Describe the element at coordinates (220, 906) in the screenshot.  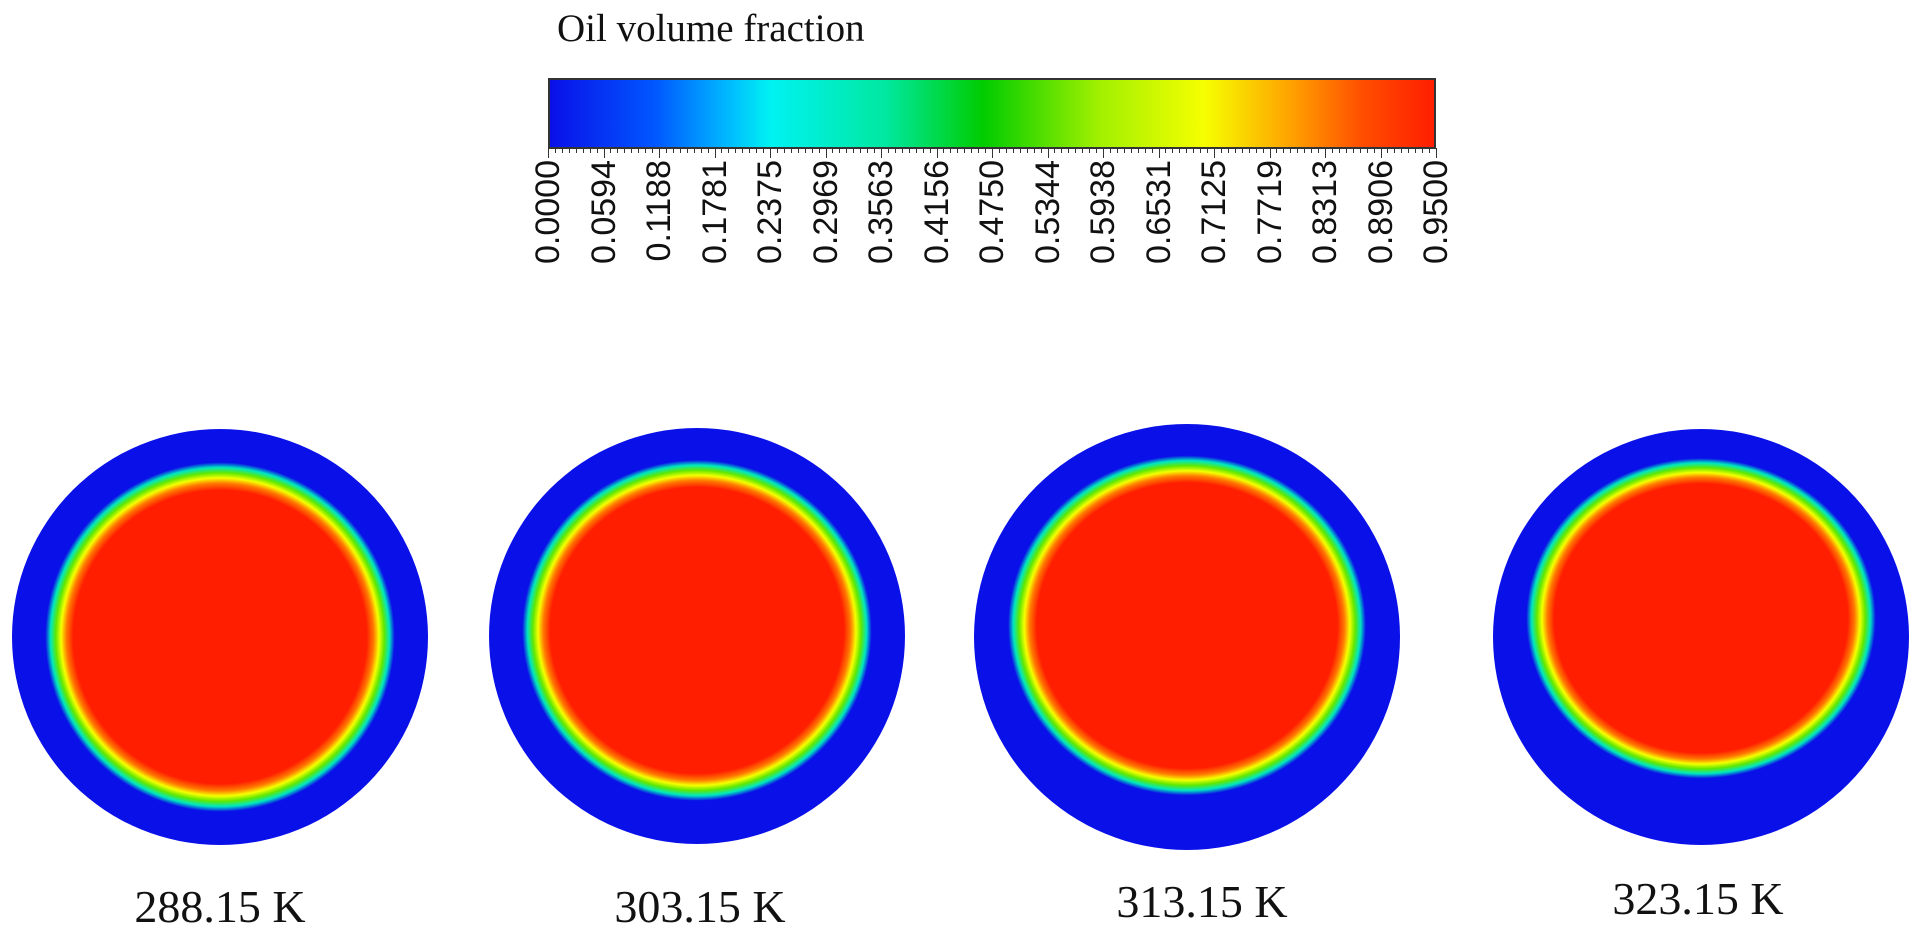
I see `caption-288: 288.15 K` at that location.